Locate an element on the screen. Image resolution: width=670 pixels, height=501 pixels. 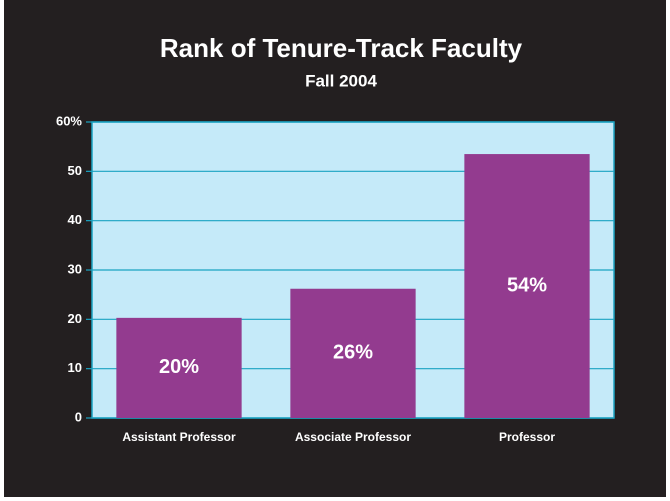
data-label: 26% is located at coordinates (353, 353).